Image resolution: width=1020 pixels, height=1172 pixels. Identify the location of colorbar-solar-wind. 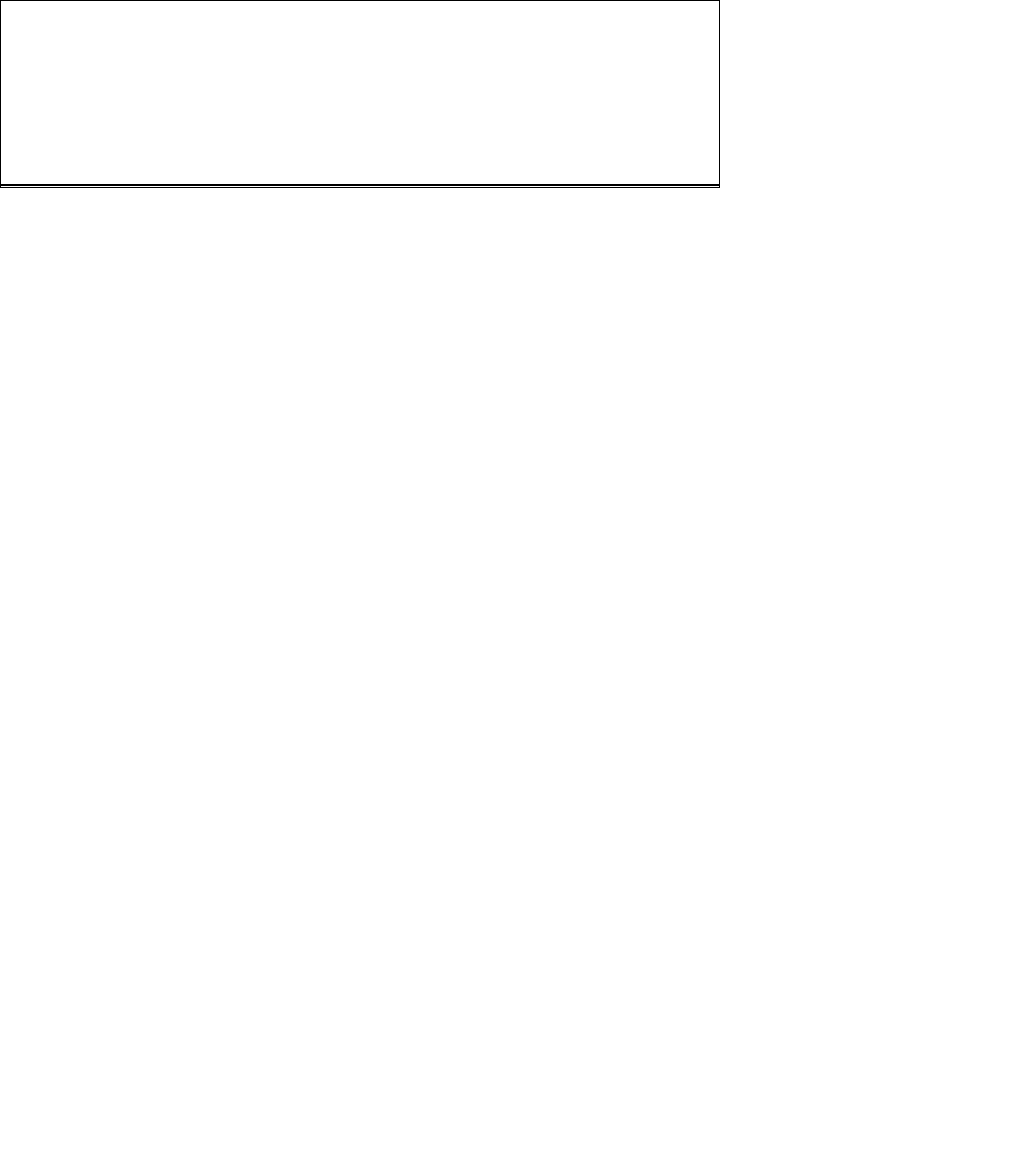
(879, 708).